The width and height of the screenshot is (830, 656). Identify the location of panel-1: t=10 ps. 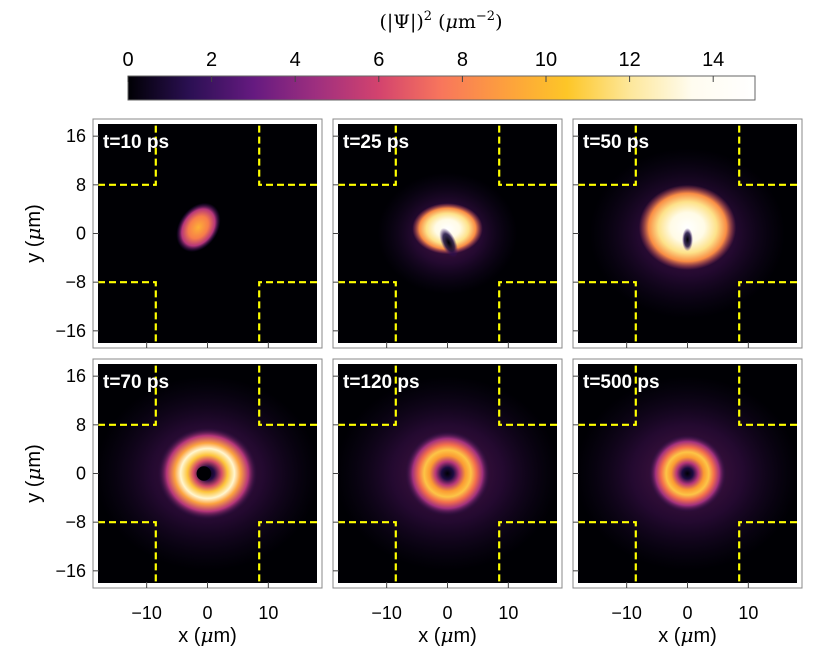
(207, 233).